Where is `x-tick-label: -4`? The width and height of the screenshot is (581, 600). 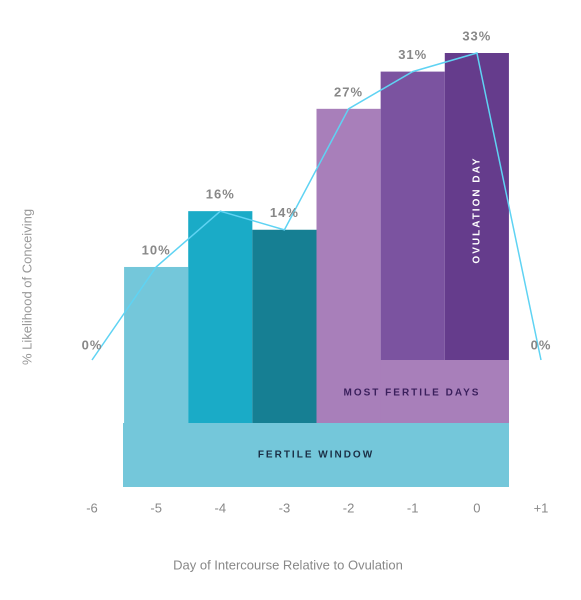 x-tick-label: -4 is located at coordinates (221, 507).